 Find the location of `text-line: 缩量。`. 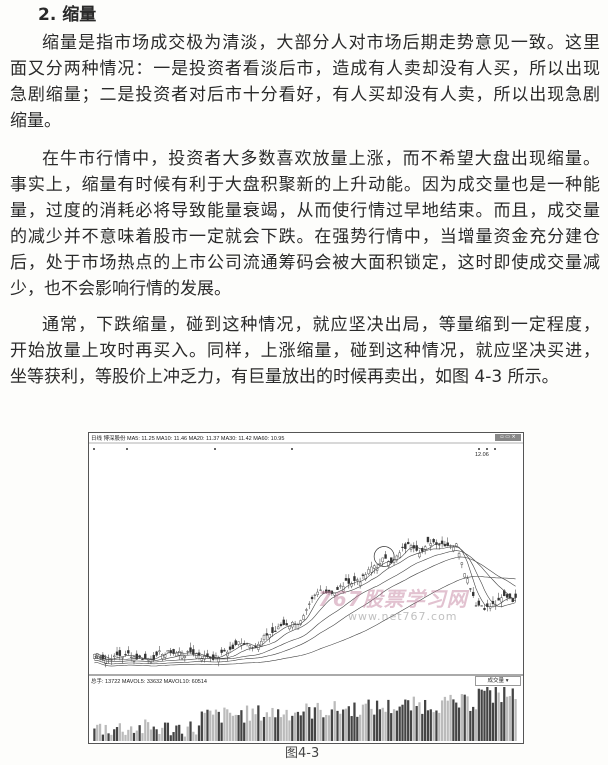

text-line: 缩量。 is located at coordinates (35, 121).